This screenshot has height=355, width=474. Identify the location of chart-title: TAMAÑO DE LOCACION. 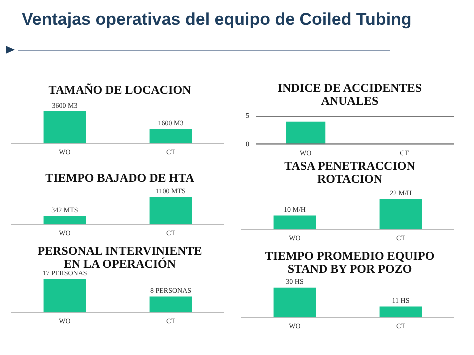
(120, 90).